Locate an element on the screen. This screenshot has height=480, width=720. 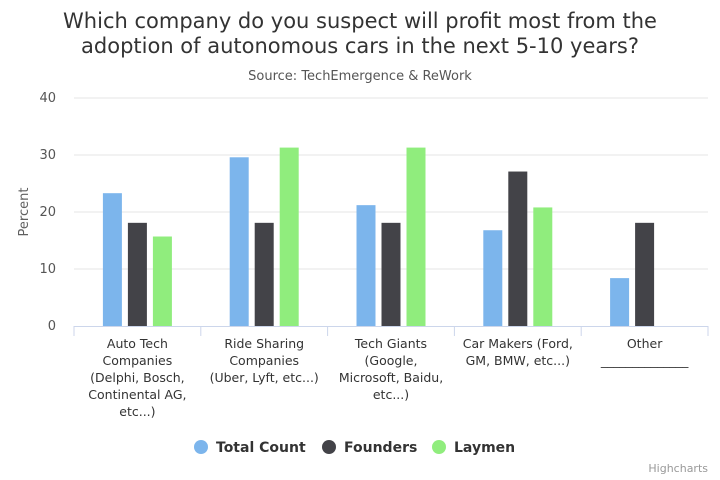
y-axis-ticks: 0 10 20 30 40 is located at coordinates (47, 212).